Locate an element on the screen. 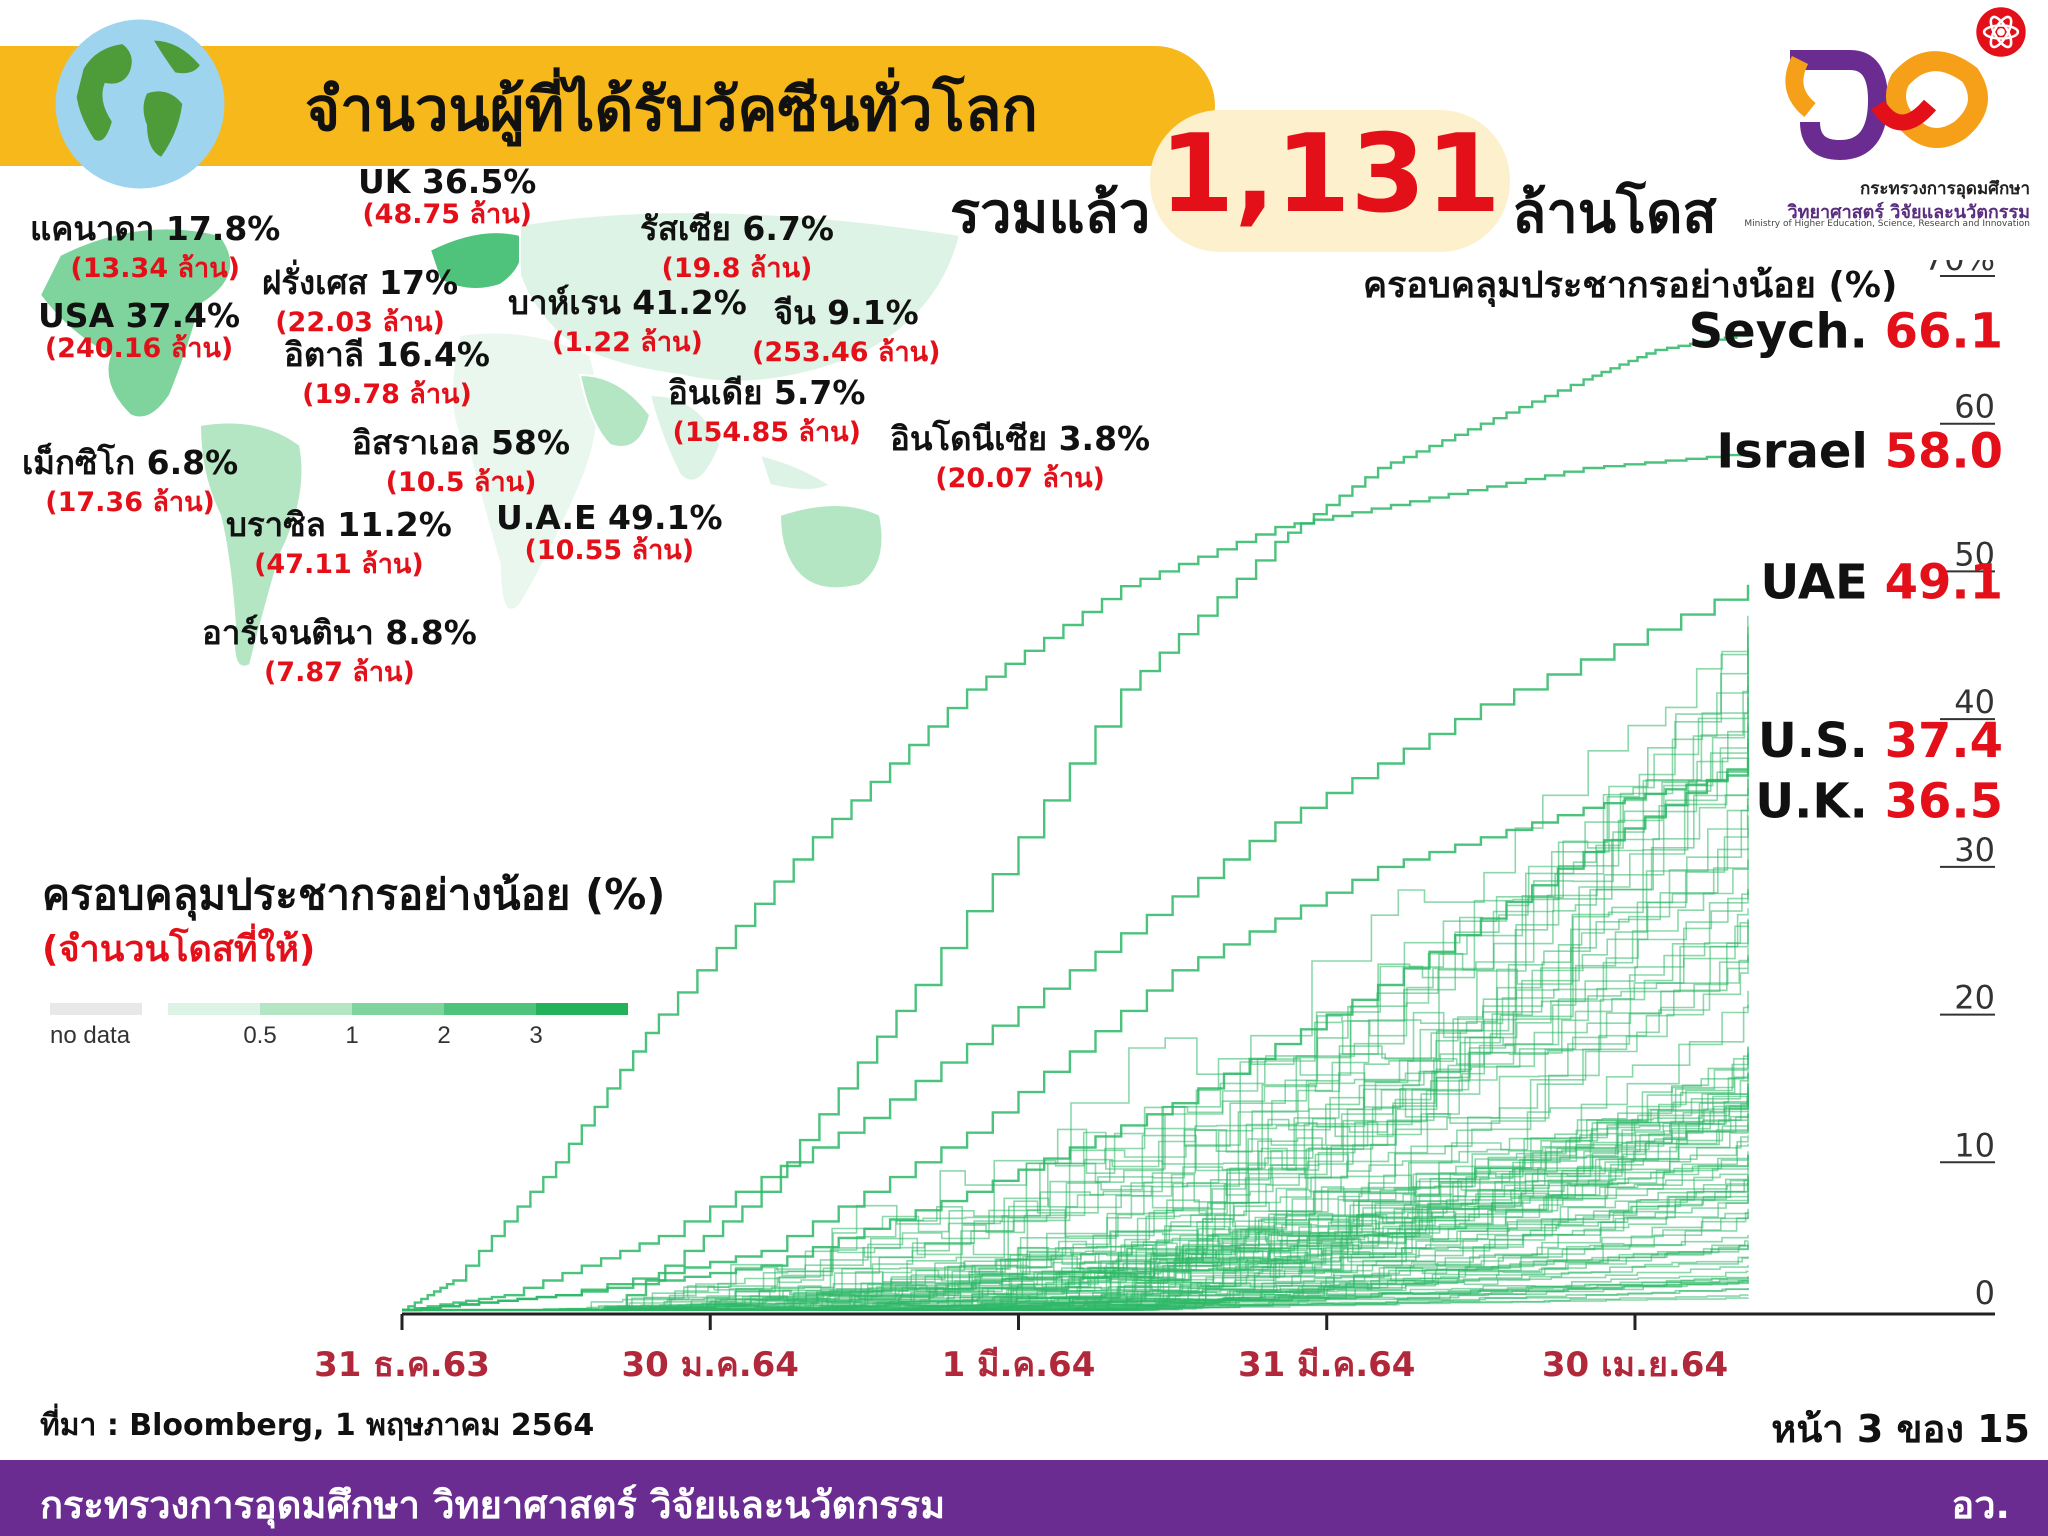 The image size is (2048, 1536). page-title: จำนวนผู้ที่ได้รับวัคซีนทั่วโลก is located at coordinates (671, 110).